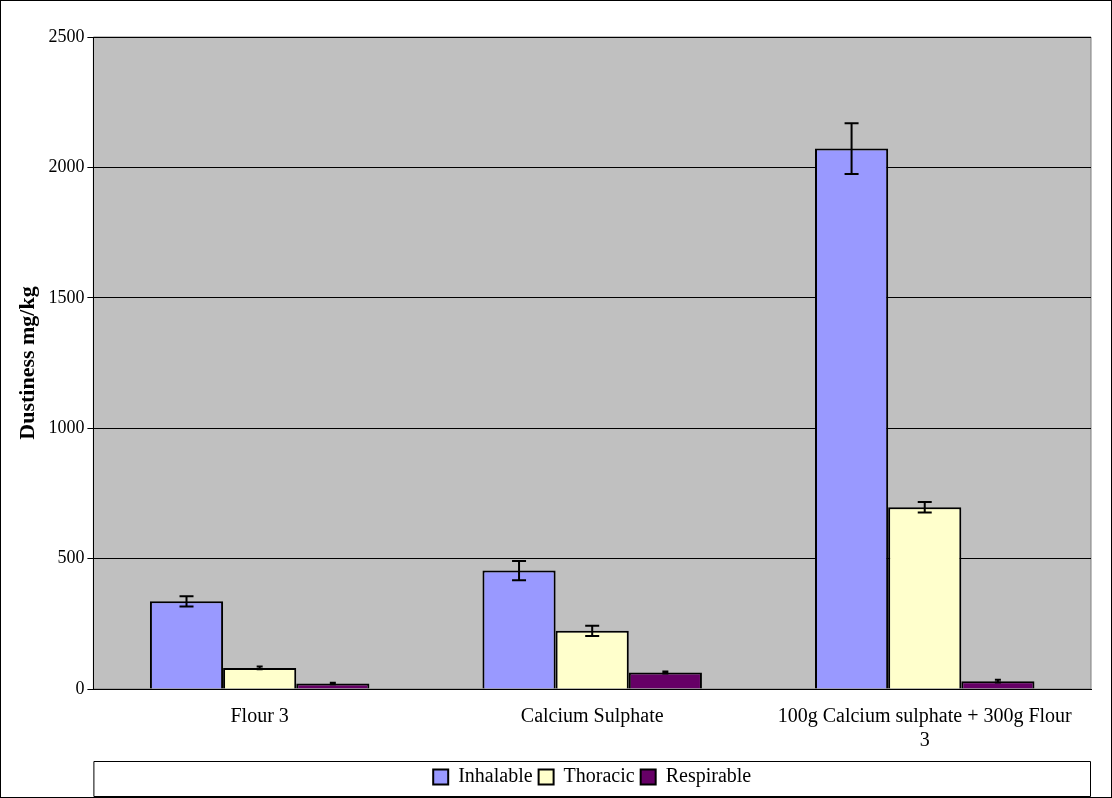 The image size is (1112, 798). I want to click on y-tick-label: 2000, so click(66, 166).